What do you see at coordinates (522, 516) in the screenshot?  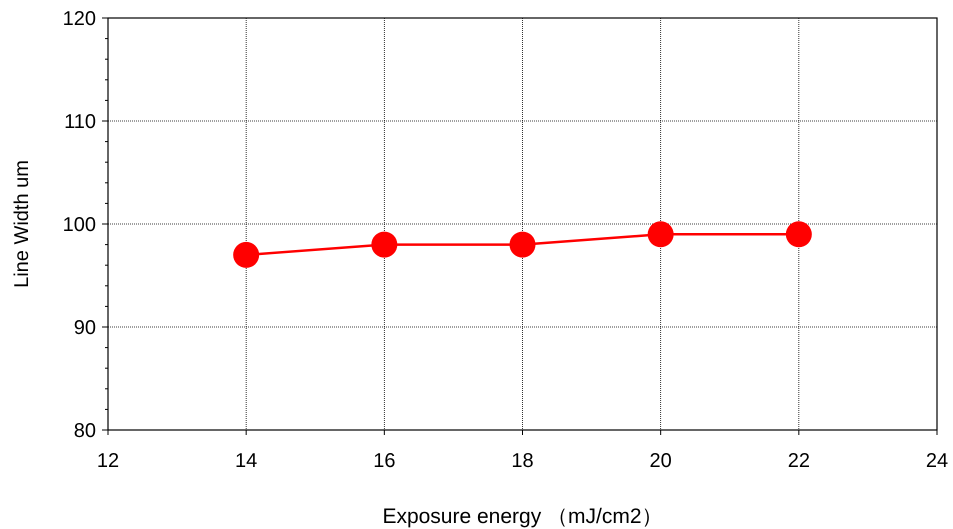 I see `x-axis-title: Exposure energy （mJ/cm2）` at bounding box center [522, 516].